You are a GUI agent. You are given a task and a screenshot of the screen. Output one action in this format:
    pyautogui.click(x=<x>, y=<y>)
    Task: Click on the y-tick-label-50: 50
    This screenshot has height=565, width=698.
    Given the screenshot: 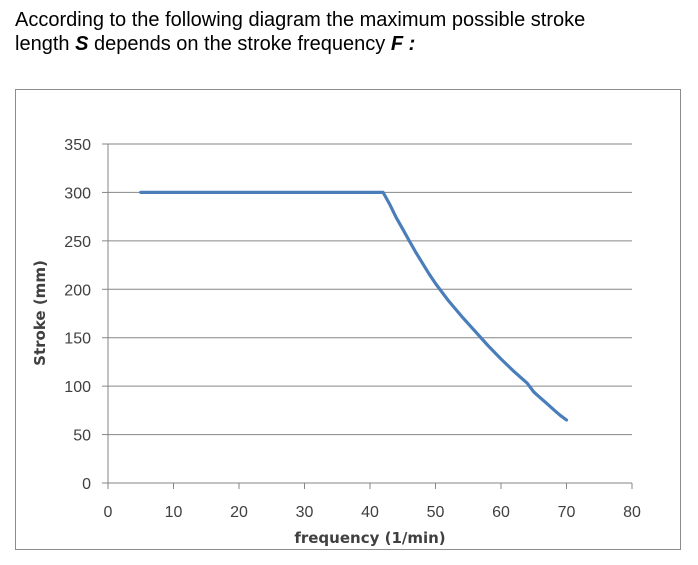 What is the action you would take?
    pyautogui.click(x=82, y=436)
    